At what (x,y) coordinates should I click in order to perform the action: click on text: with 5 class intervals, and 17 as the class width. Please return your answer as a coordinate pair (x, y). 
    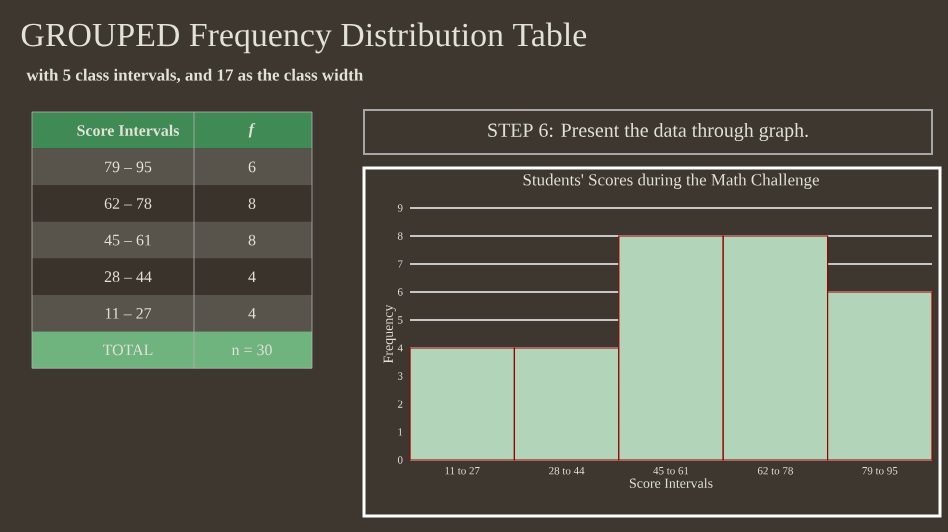
    Looking at the image, I should click on (195, 76).